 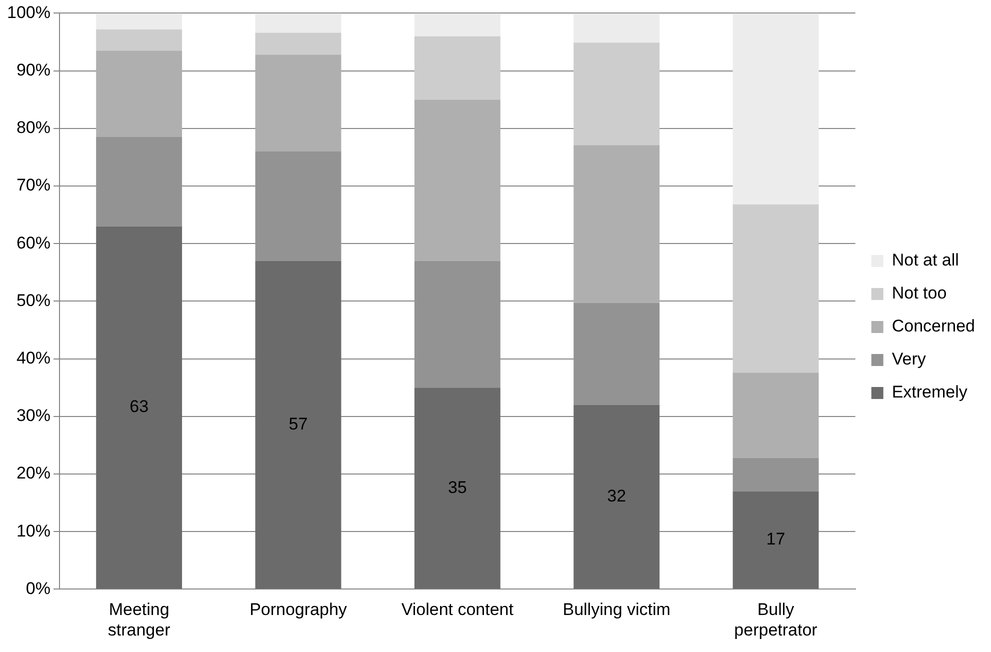 I want to click on data-label: 32, so click(x=616, y=496).